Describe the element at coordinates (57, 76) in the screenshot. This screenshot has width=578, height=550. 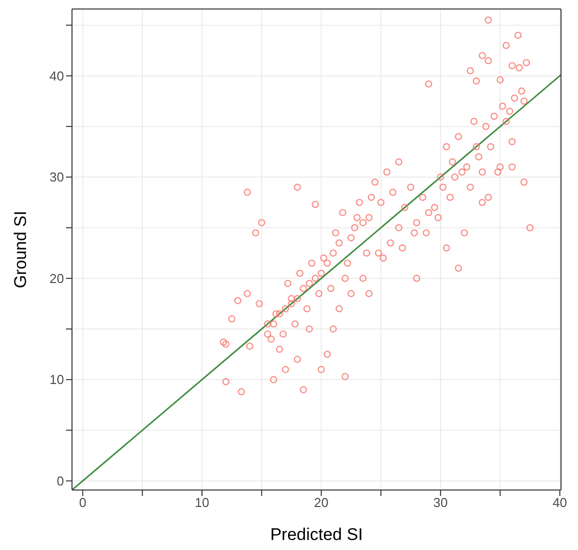
I see `y-tick-label: 40` at that location.